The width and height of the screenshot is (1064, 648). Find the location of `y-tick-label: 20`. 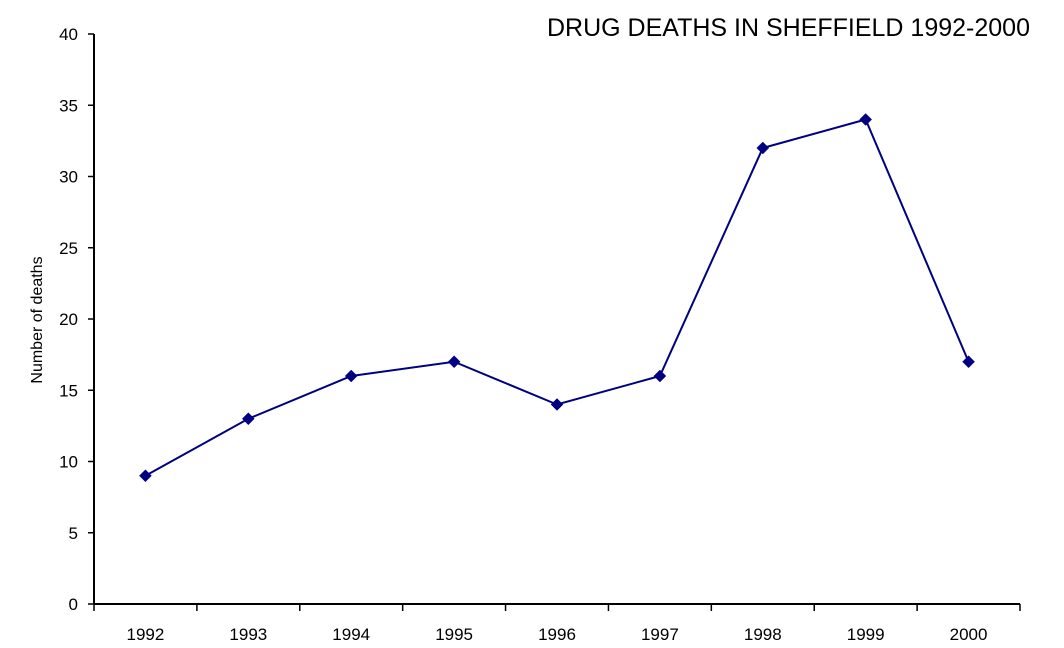

y-tick-label: 20 is located at coordinates (68, 319).